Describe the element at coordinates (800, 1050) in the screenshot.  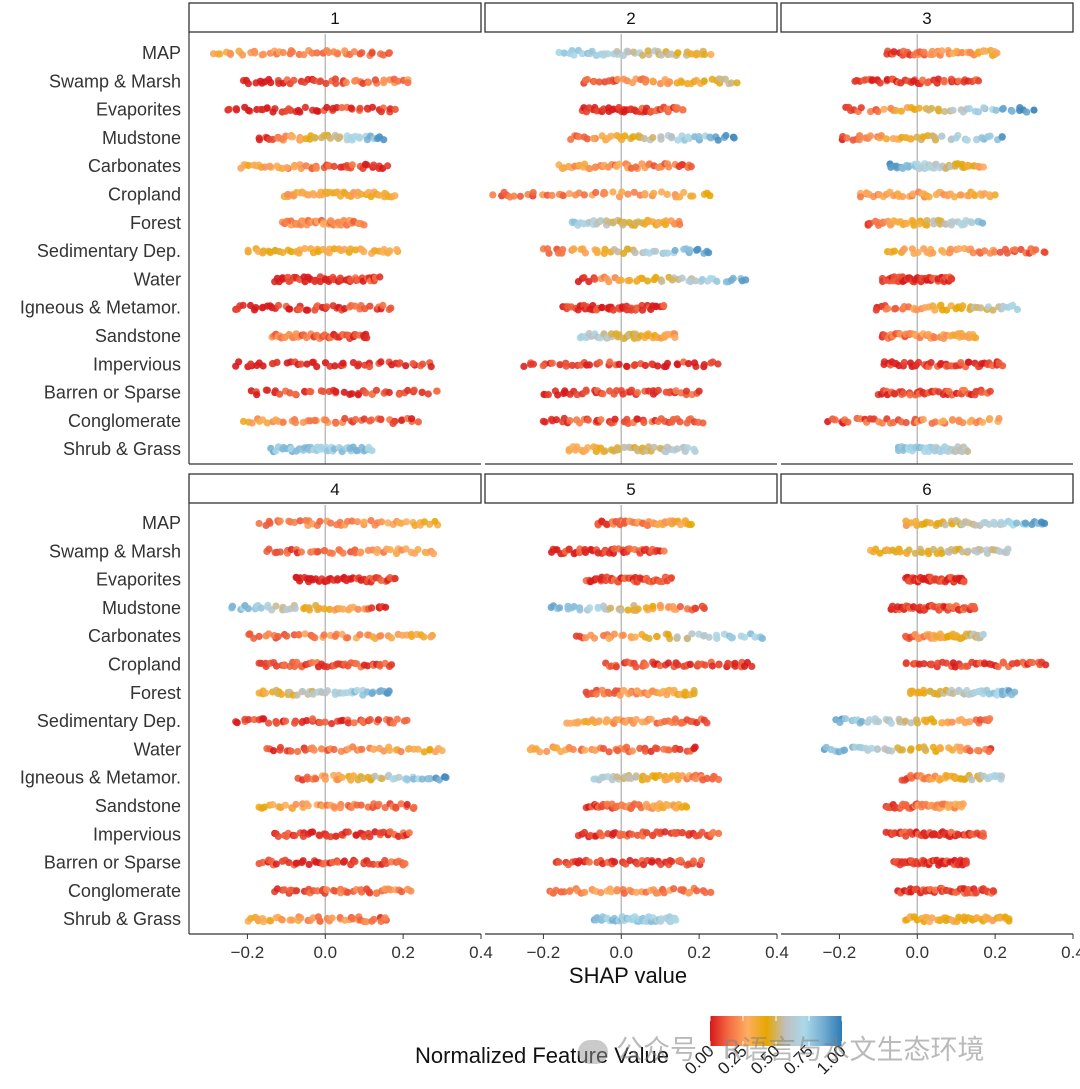
I see `watermark-text: 公众号 · R语言与水文生态环境` at that location.